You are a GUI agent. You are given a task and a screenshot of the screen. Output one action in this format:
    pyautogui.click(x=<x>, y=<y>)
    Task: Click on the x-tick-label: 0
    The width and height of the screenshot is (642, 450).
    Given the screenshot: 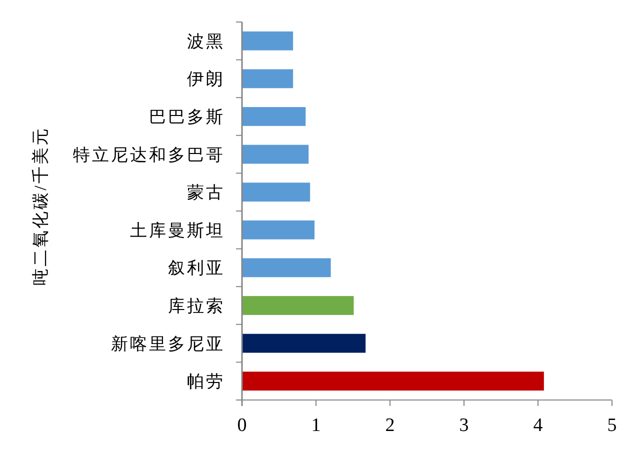 What is the action you would take?
    pyautogui.click(x=242, y=425)
    